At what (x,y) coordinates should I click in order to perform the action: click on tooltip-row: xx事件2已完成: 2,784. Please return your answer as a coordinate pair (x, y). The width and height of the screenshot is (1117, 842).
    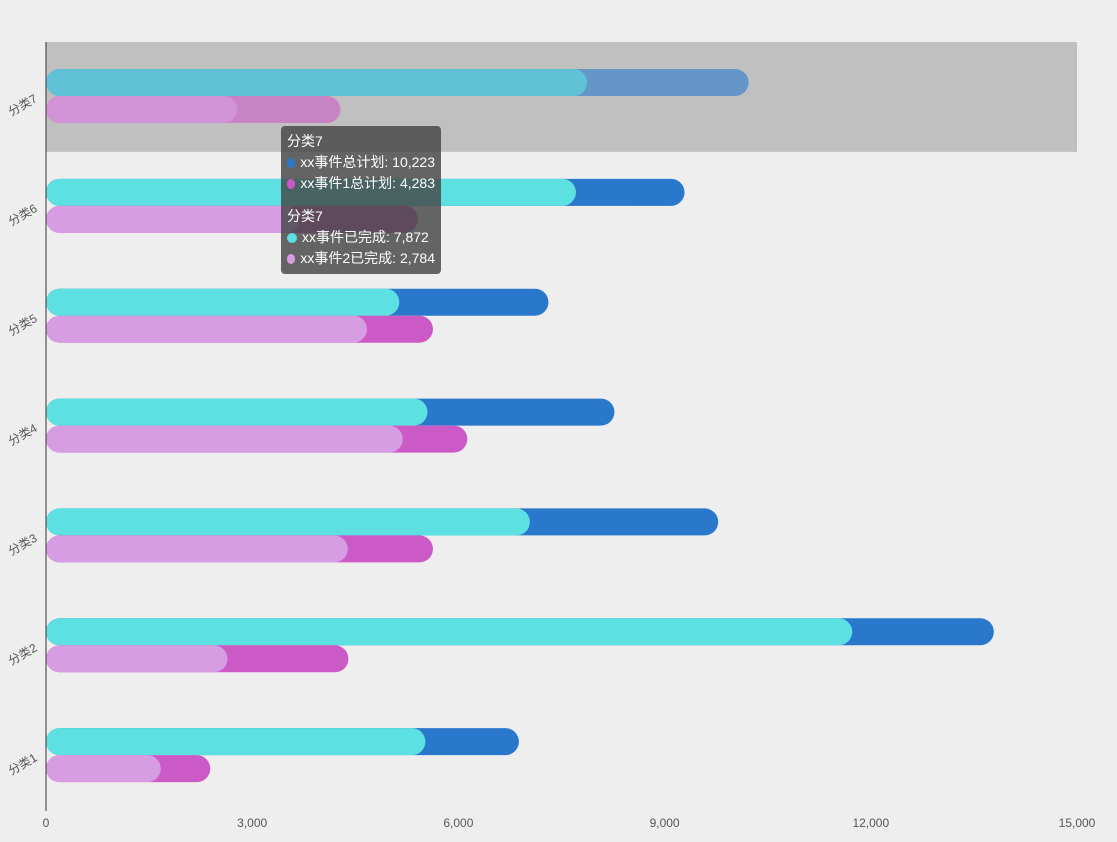
    Looking at the image, I should click on (361, 258).